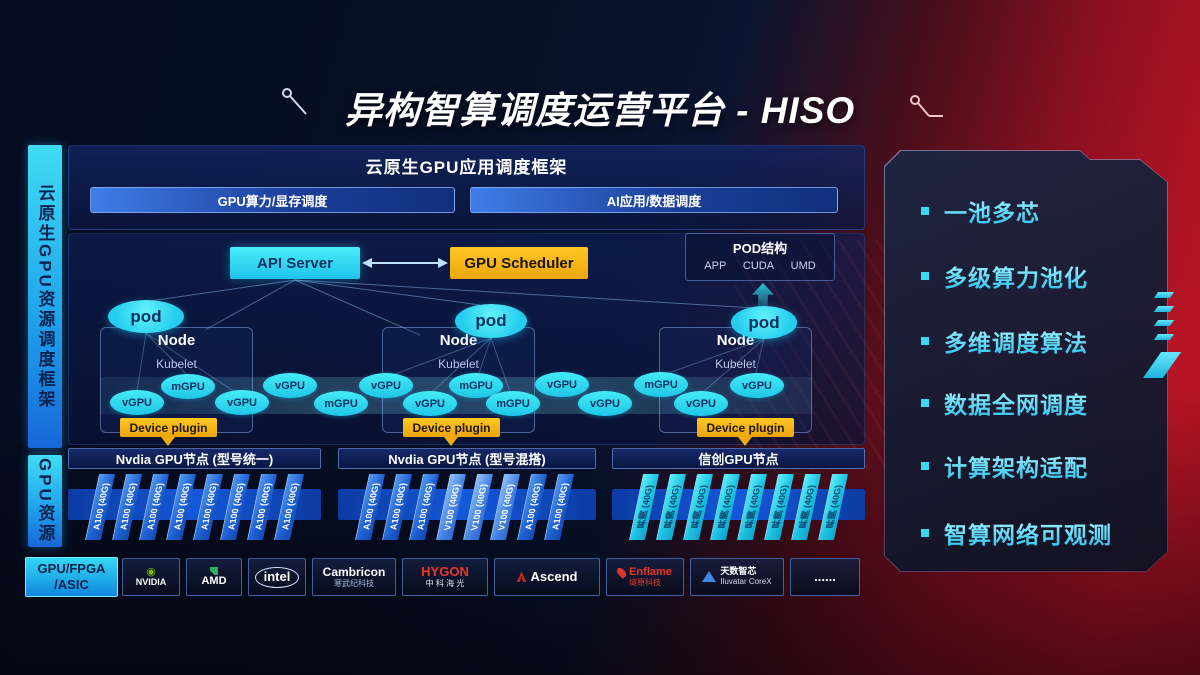 The image size is (1200, 675). What do you see at coordinates (214, 570) in the screenshot?
I see `amd-logo-icon` at bounding box center [214, 570].